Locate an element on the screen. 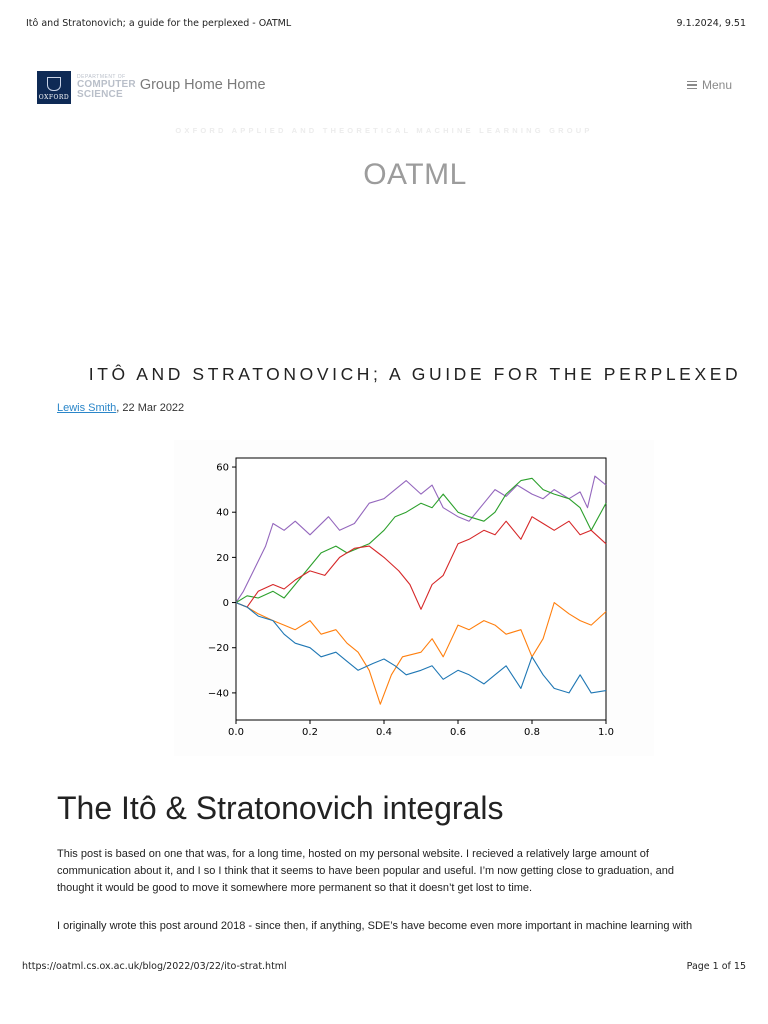 This screenshot has height=1024, width=768. logo-oxford-text: OXFORD is located at coordinates (54, 97).